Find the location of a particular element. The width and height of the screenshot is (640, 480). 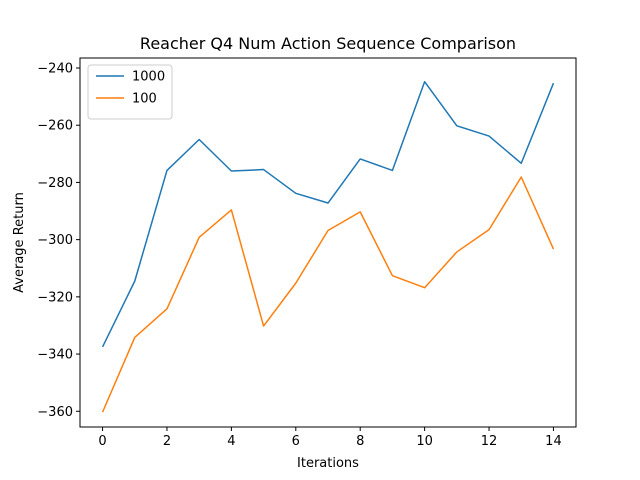

legend-label: 100 is located at coordinates (144, 99).